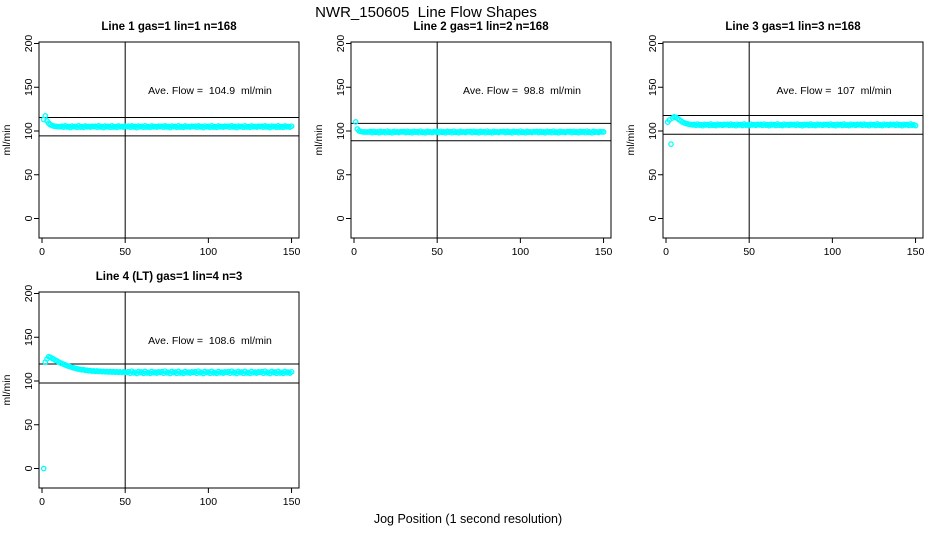  Describe the element at coordinates (834, 91) in the screenshot. I see `subplot-3-ave-flow-annotation: Ave. Flow = 107 ml/min` at that location.